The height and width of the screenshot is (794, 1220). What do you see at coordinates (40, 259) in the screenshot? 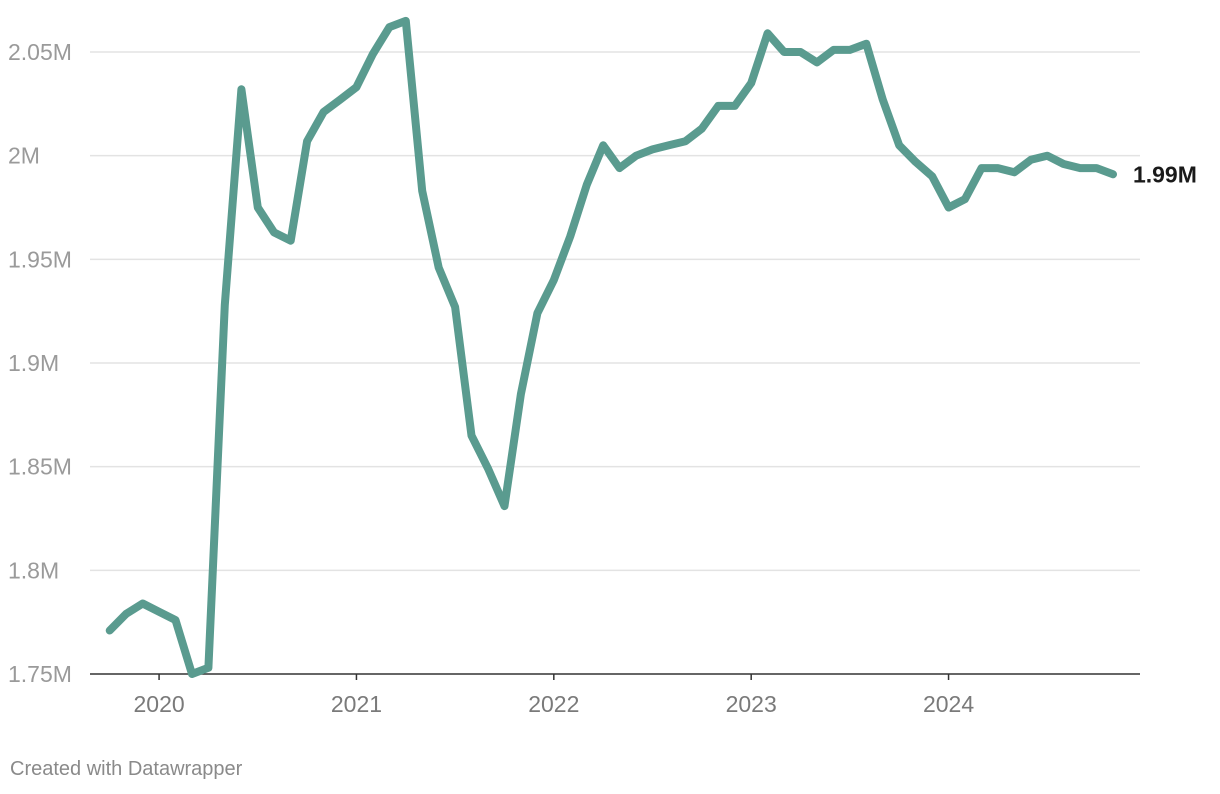
I see `y-tick-label: 1.95M` at bounding box center [40, 259].